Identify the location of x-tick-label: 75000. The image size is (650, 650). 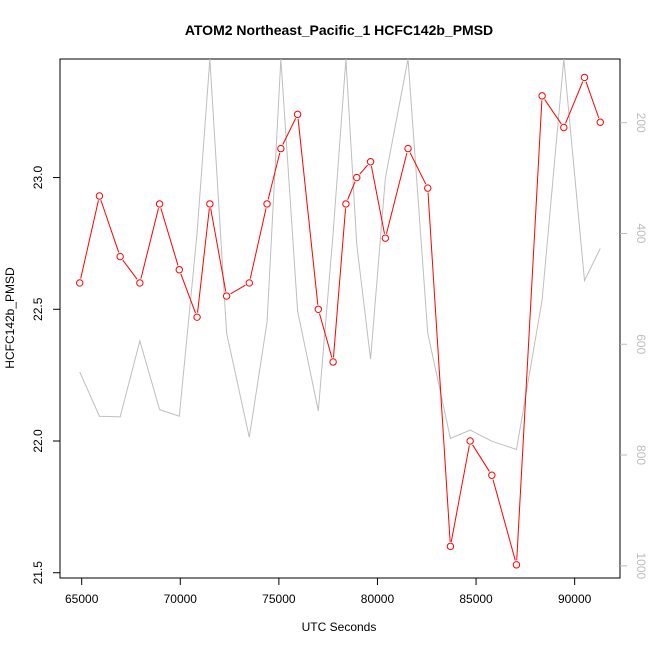
(279, 599).